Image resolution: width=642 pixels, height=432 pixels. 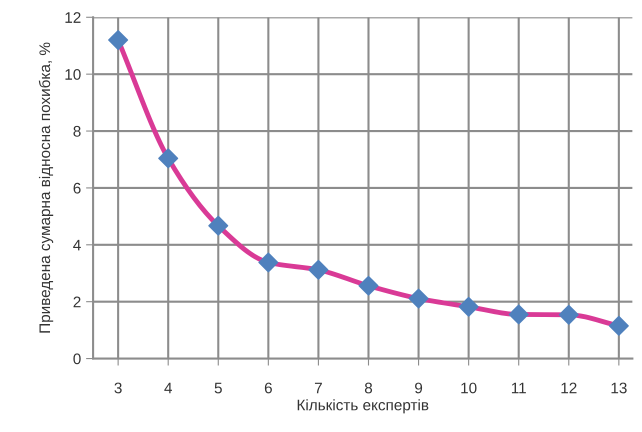 I want to click on x-tick-label: 8, so click(x=368, y=388).